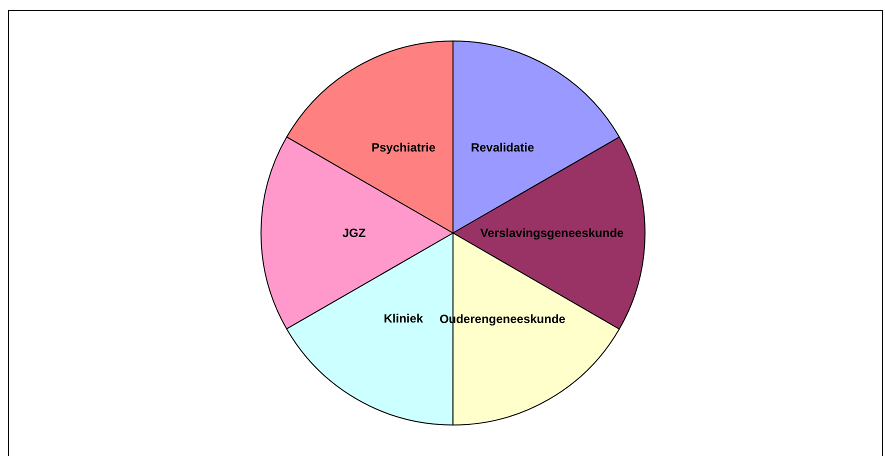 The height and width of the screenshot is (456, 885). Describe the element at coordinates (552, 233) in the screenshot. I see `slice-label: Verslavingsgeneeskunde` at that location.